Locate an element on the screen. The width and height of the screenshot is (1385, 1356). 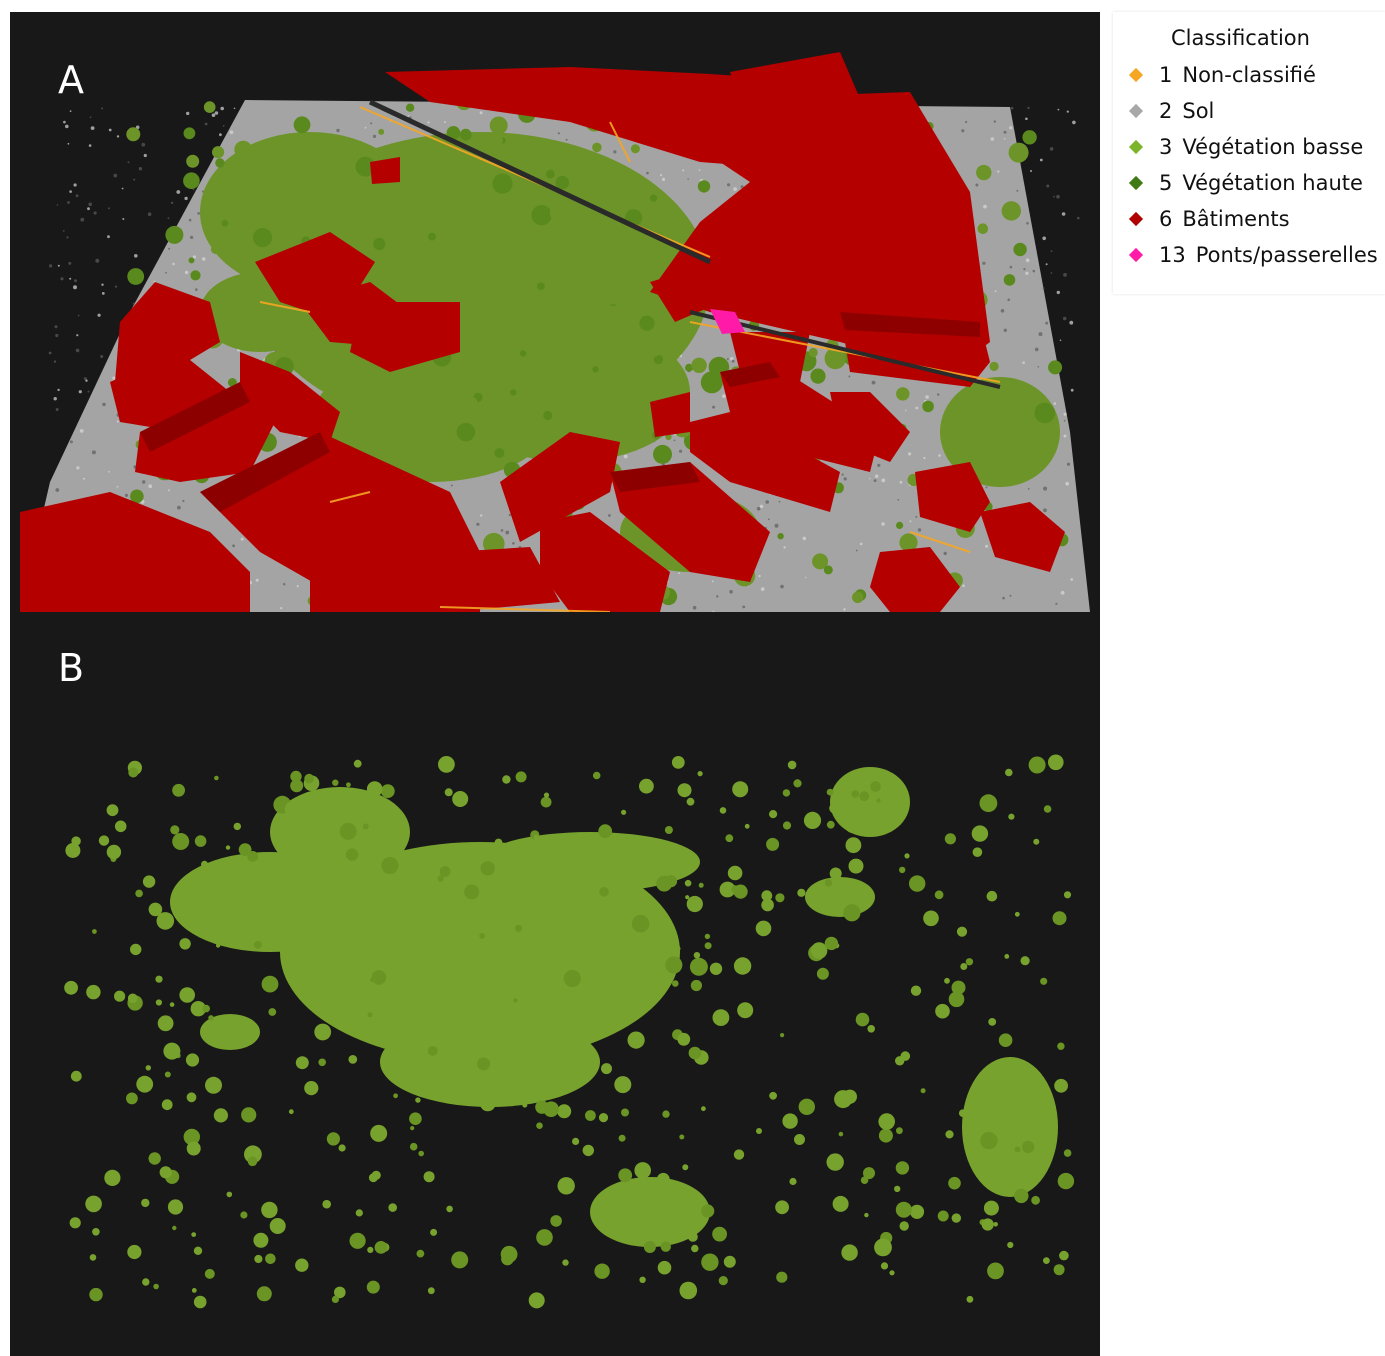
legend-item-label: Sol is located at coordinates (1198, 111).